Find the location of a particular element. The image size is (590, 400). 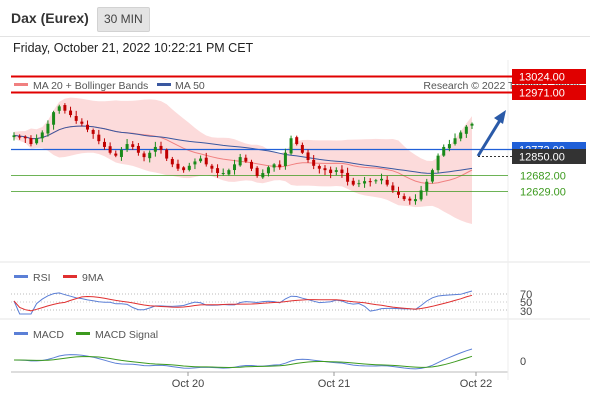

header-bar: Dax (Eurex) 30 MIN is located at coordinates (295, 18).